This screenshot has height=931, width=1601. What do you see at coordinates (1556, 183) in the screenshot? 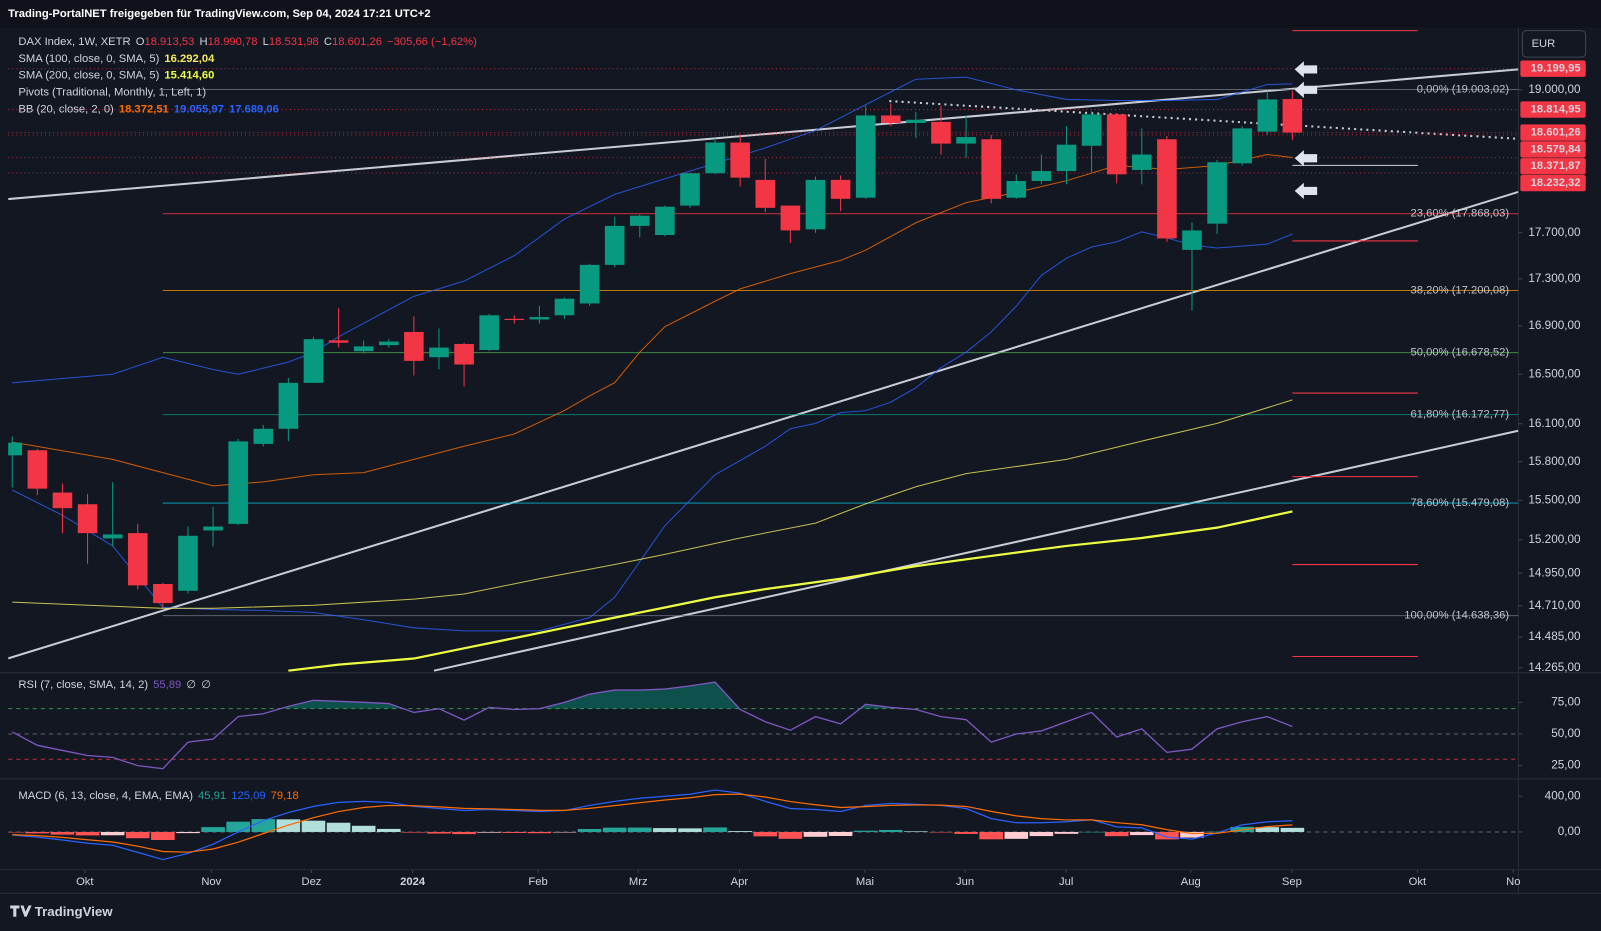
I see `price-label: 18.232,32` at bounding box center [1556, 183].